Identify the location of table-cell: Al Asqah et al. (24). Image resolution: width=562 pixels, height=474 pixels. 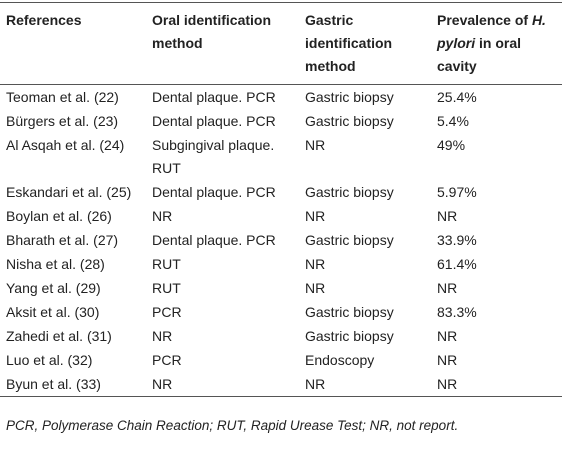
(65, 145).